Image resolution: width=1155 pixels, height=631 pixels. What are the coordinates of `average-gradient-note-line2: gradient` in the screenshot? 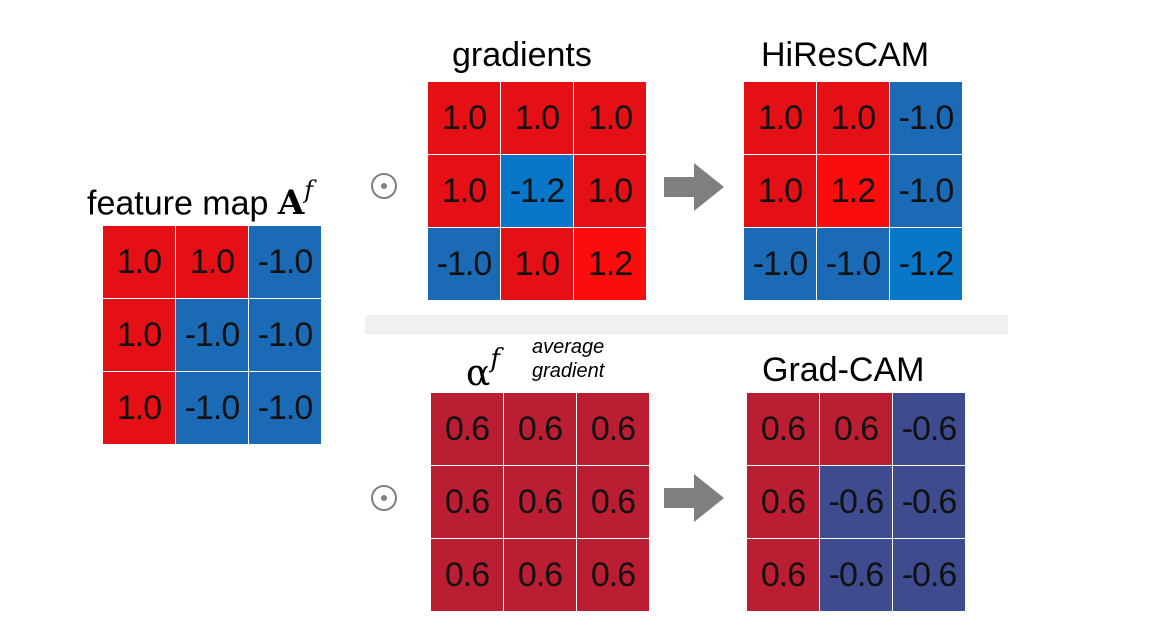 It's located at (568, 371).